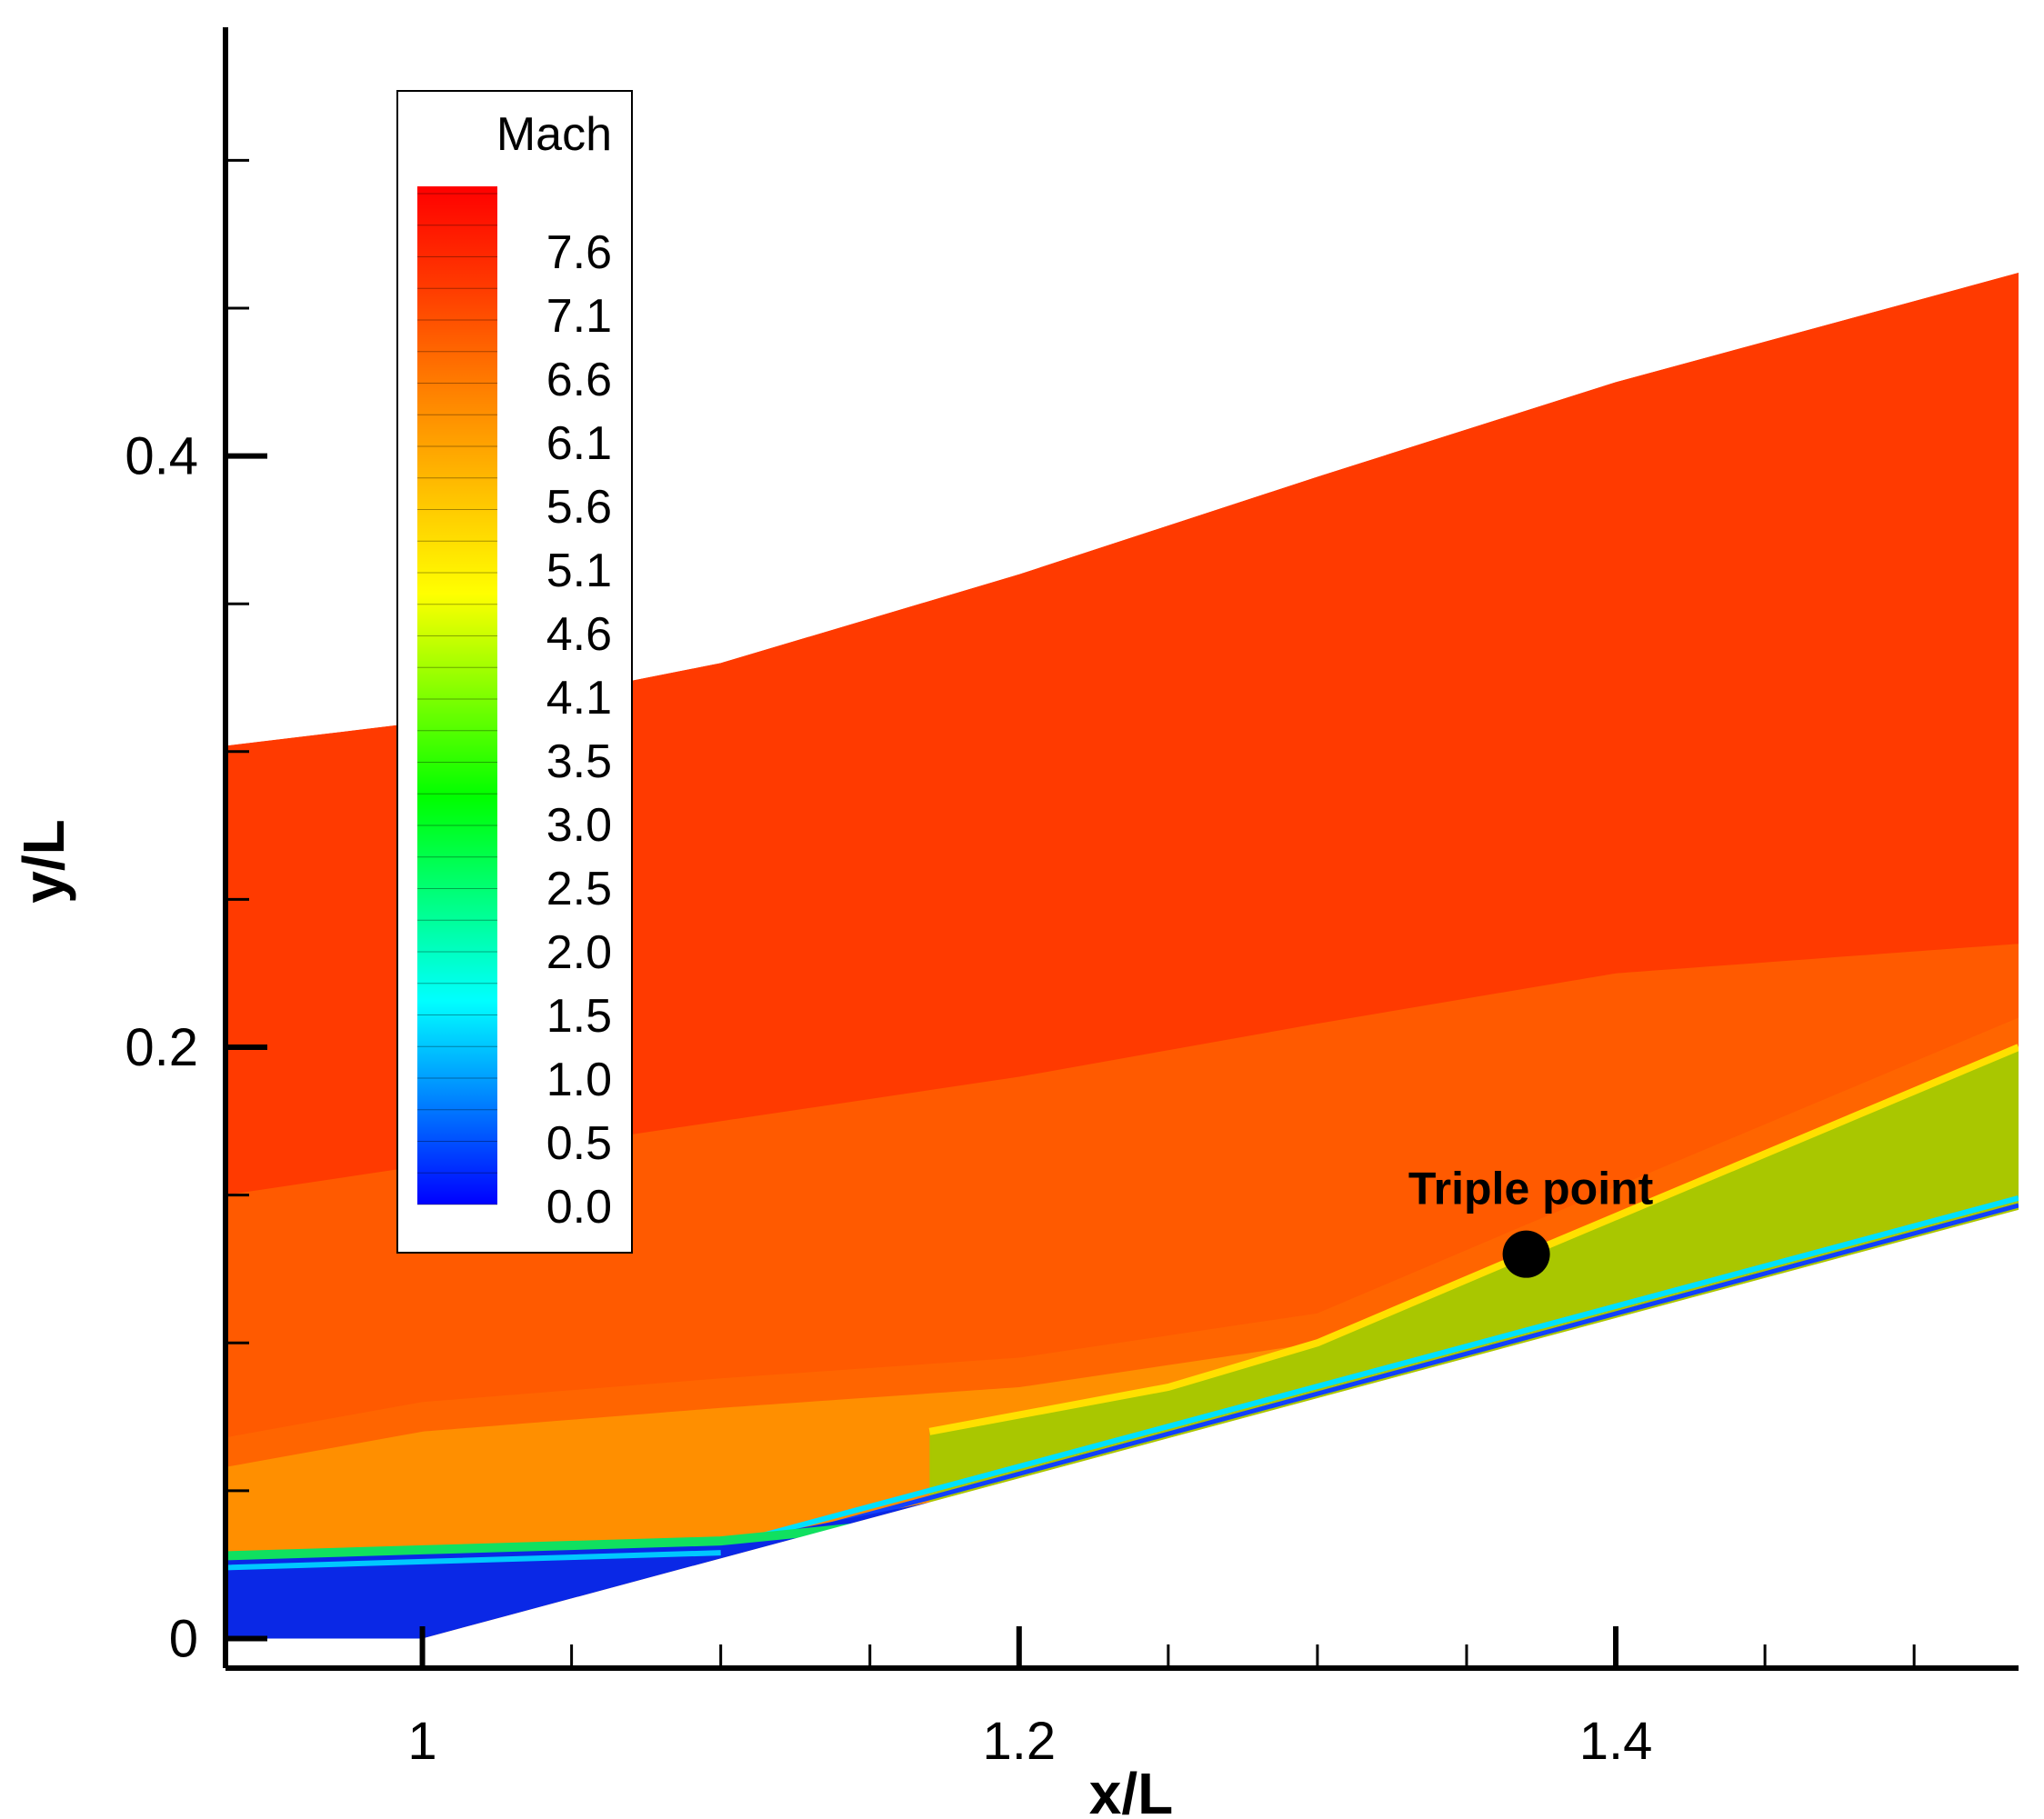 The height and width of the screenshot is (1819, 2044). Describe the element at coordinates (422, 1741) in the screenshot. I see `x-tick-label: 1` at that location.